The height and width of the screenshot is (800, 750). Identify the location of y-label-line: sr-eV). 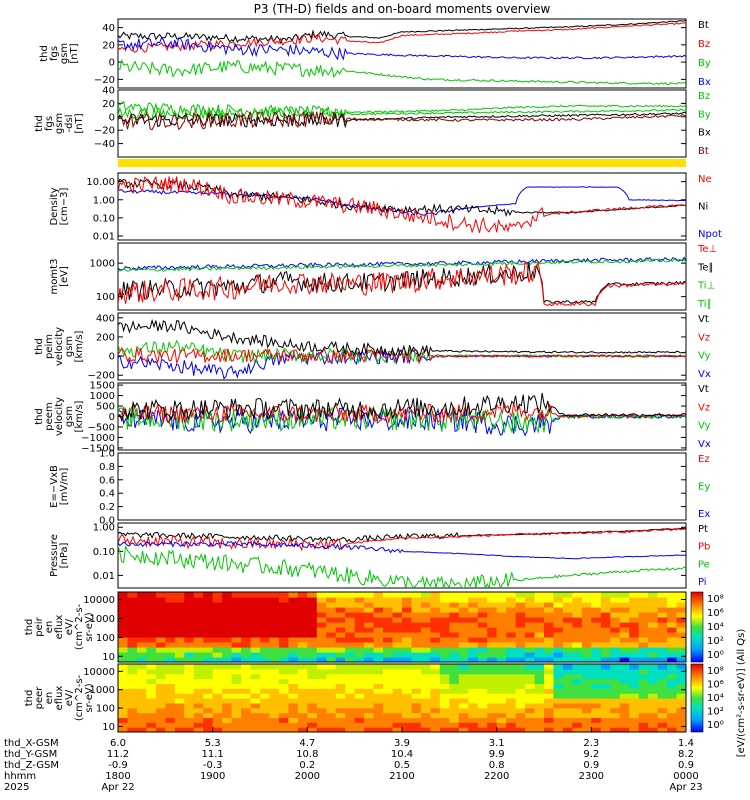
(89, 697).